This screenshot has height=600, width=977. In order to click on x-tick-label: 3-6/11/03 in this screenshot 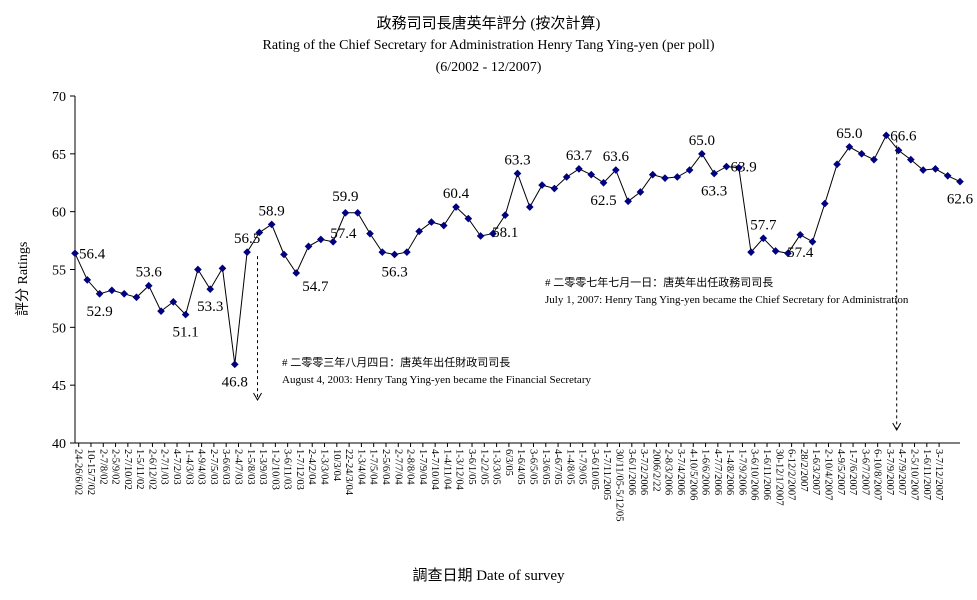, I will do `click(287, 469)`.